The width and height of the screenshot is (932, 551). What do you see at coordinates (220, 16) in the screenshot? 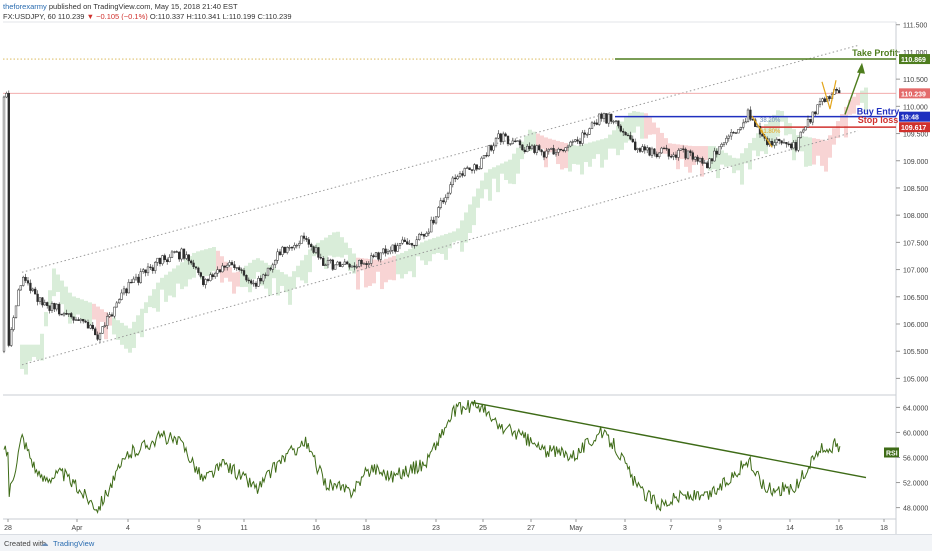
I see `ohlc-values: O:110.337 H:110.341 L:110.199 C:110.239` at bounding box center [220, 16].